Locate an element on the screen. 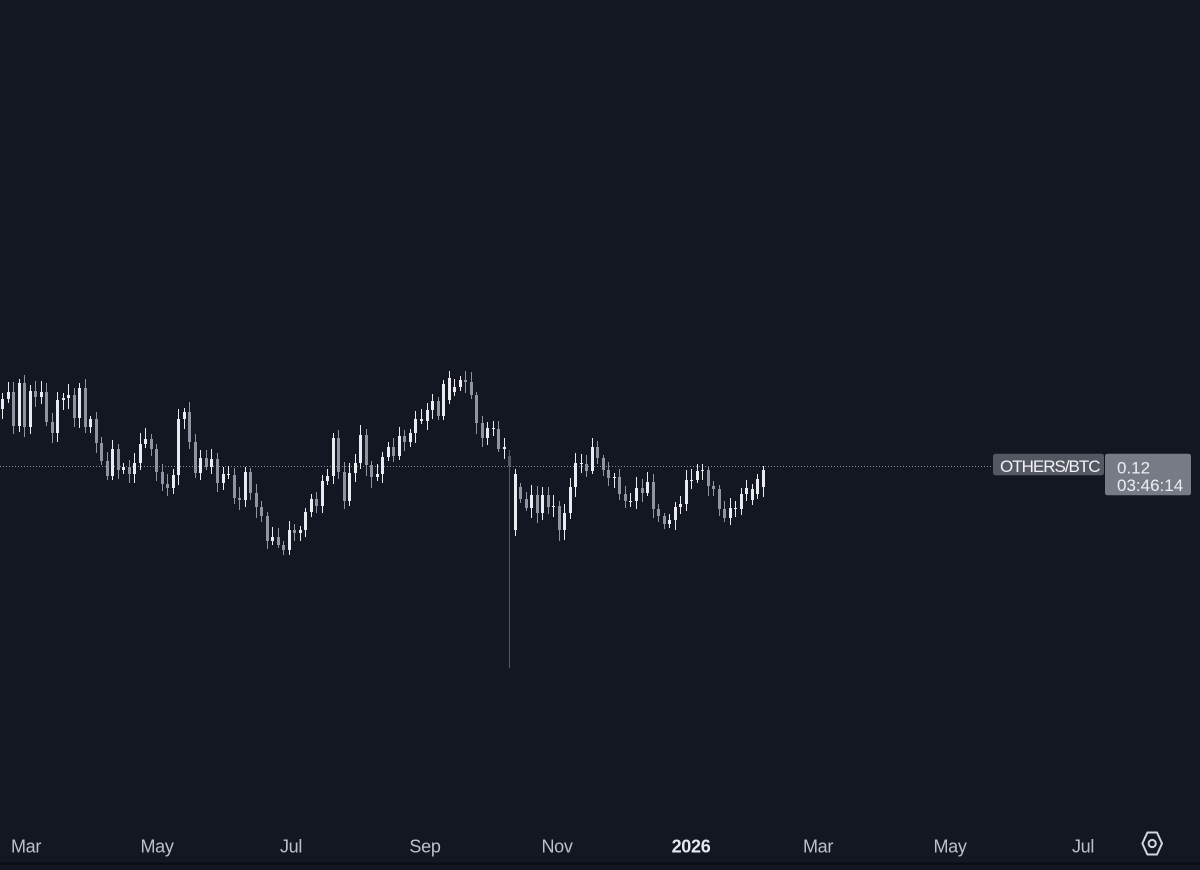  svg-text: OTHERS/BTC is located at coordinates (1050, 466).